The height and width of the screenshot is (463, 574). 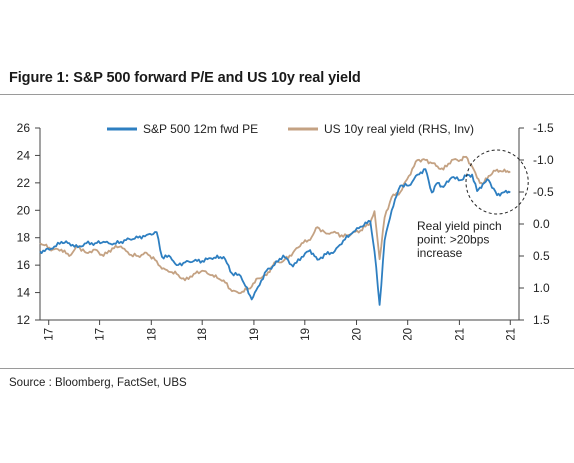 What do you see at coordinates (29, 224) in the screenshot?
I see `left-y-axis: 12 14 16 18 20 22 24 26` at bounding box center [29, 224].